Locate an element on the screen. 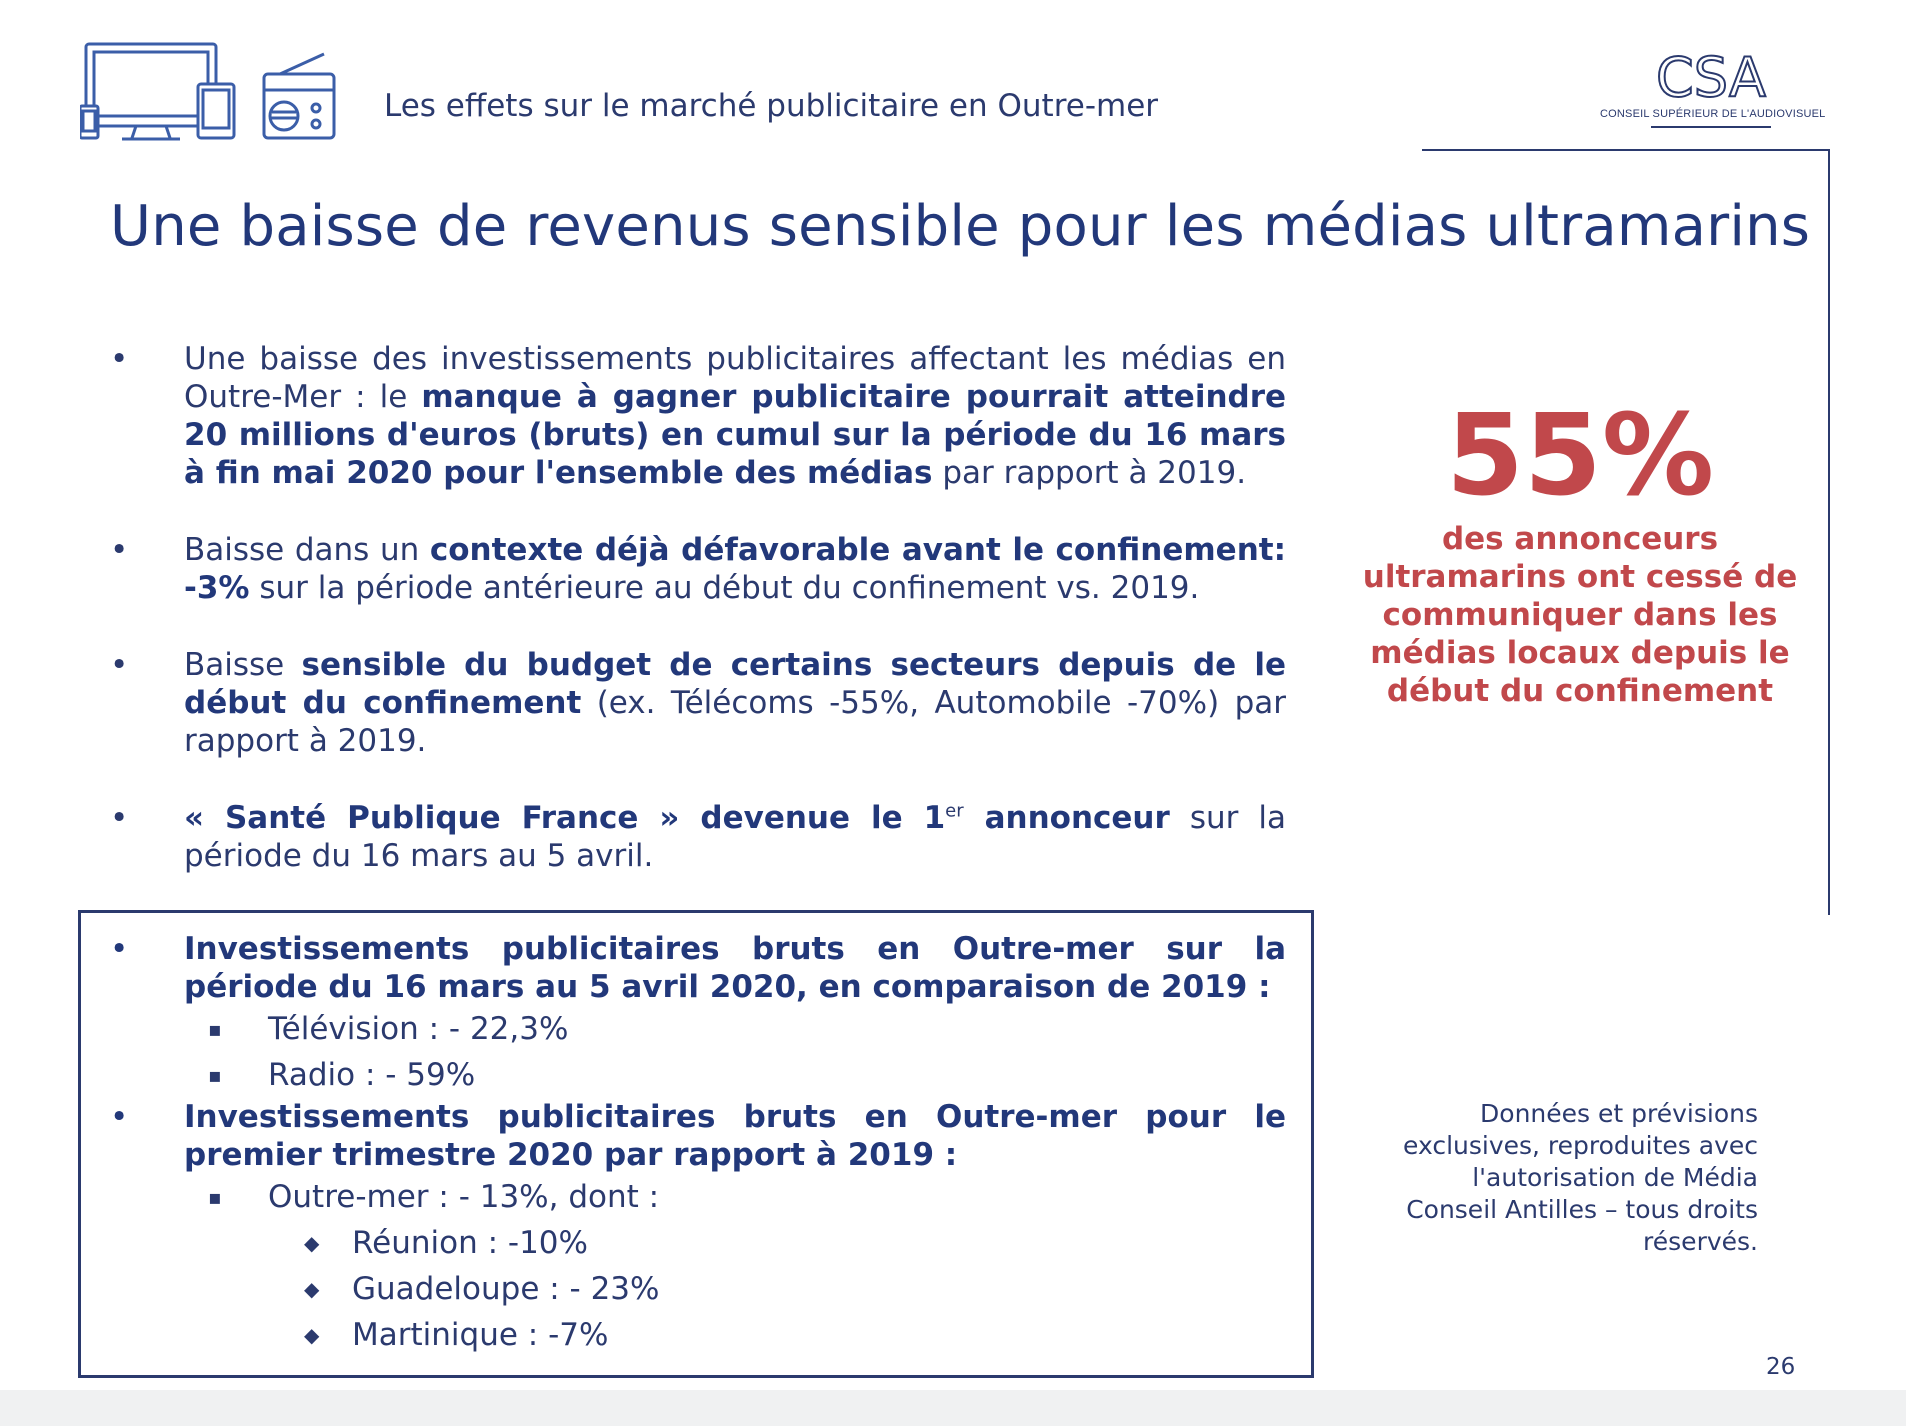  logo-subtitle: CONSEIL SUPÉRIEUR DE L'AUDIOVISUEL is located at coordinates (1713, 114).